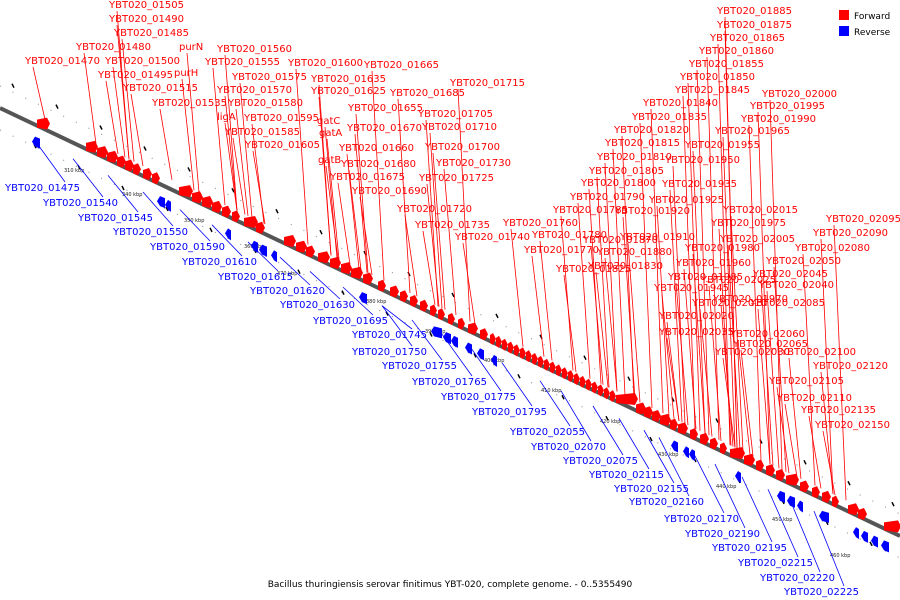  Describe the element at coordinates (669, 117) in the screenshot. I see `forward-gene-label: YBT020_01835` at that location.